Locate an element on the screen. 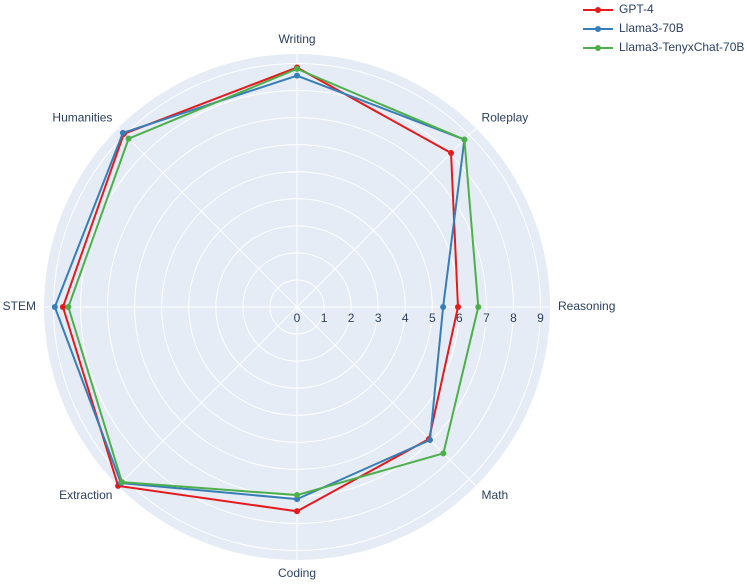 This screenshot has width=747, height=588. category-label: Humanities is located at coordinates (82, 117).